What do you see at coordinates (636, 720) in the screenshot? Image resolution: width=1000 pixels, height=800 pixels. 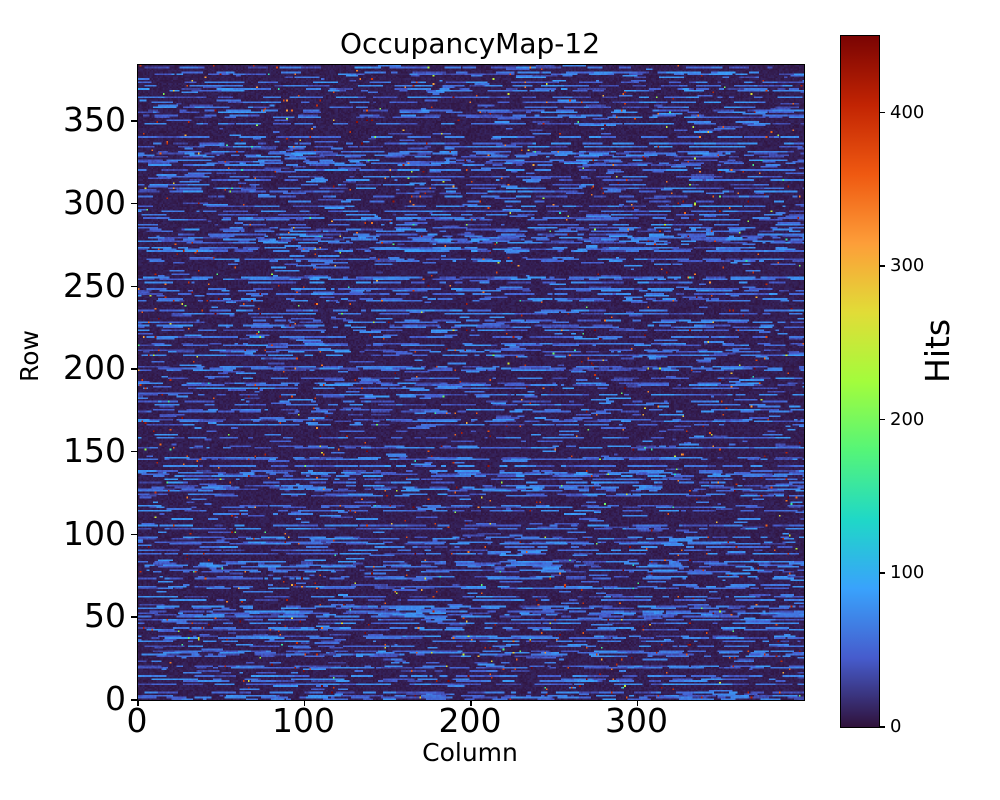 I see `x-tick-label: 300` at bounding box center [636, 720].